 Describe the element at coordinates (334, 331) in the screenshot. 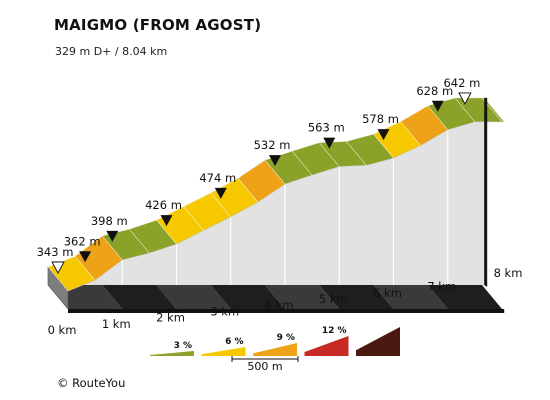

I see `legend-label: 12 %` at that location.